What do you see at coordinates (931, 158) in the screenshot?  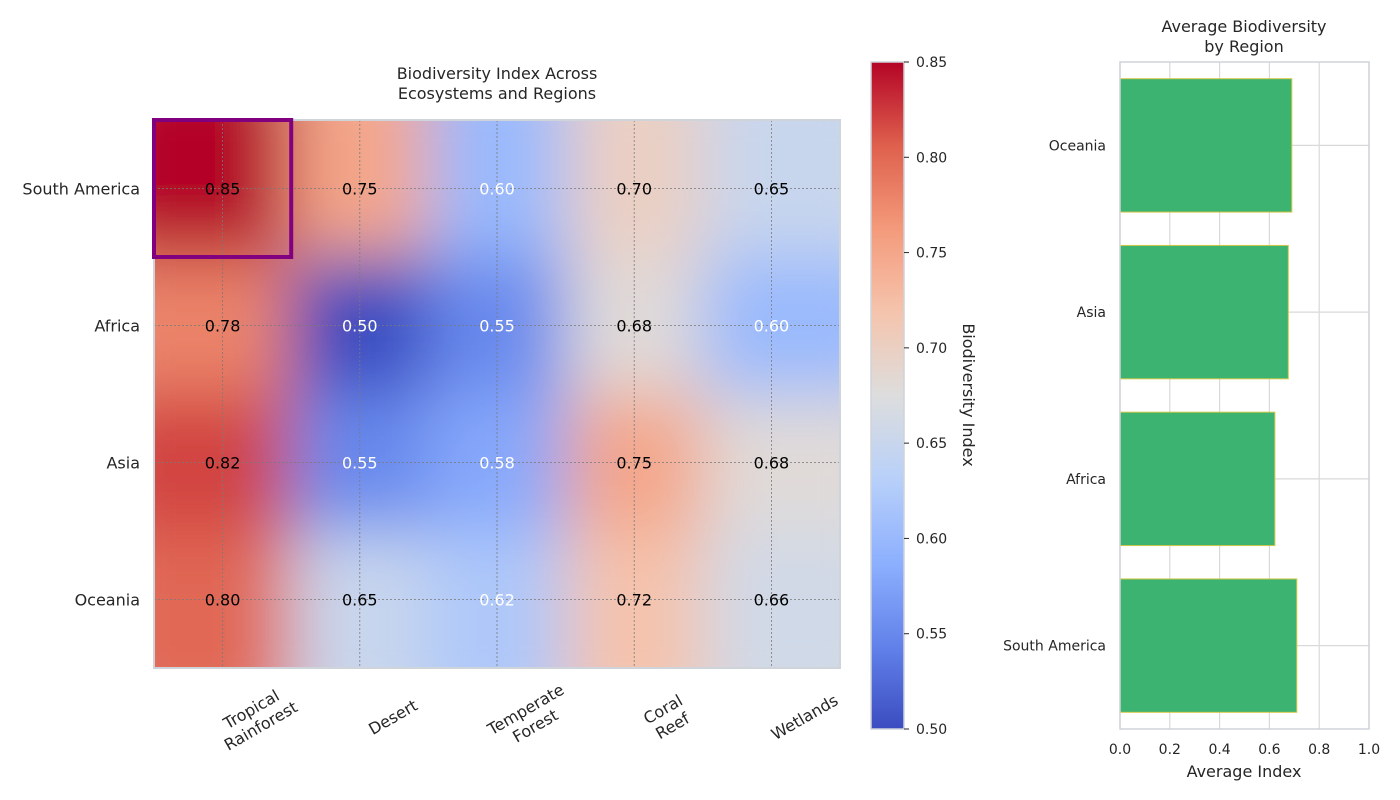 I see `colorbar-tick-label: 0.80` at bounding box center [931, 158].